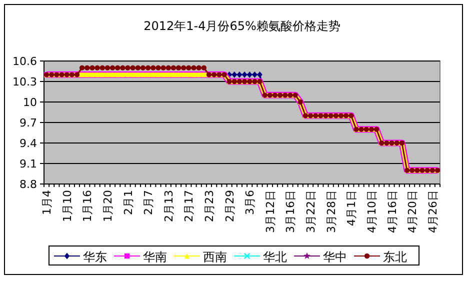 This screenshot has width=472, height=284. I want to click on x-tick-label: 1月20, so click(107, 206).